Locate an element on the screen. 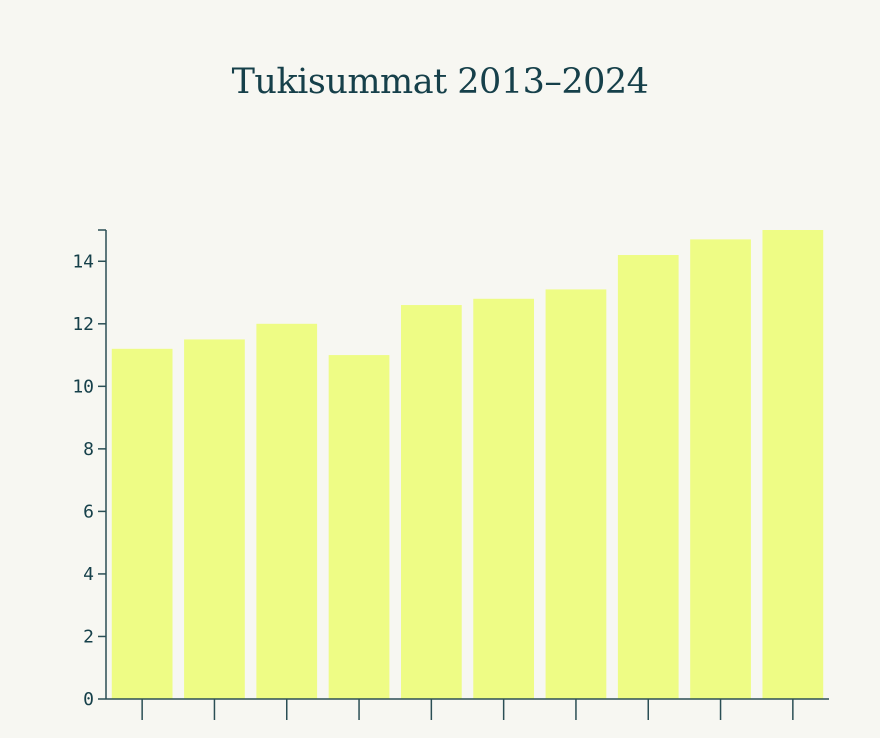  y-tick-label-4: 8 is located at coordinates (88, 449).